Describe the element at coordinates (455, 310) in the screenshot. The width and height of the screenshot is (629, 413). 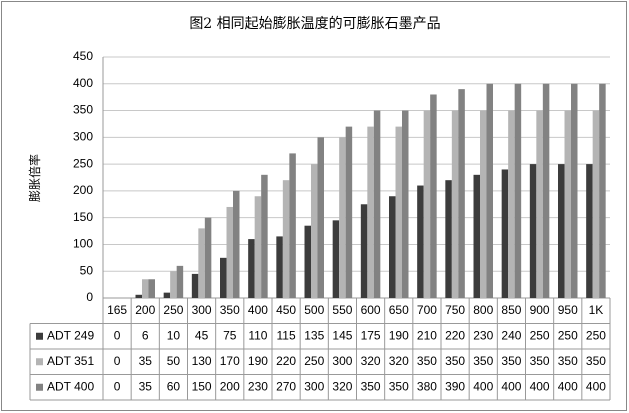
I see `x-tick-label: 750` at that location.